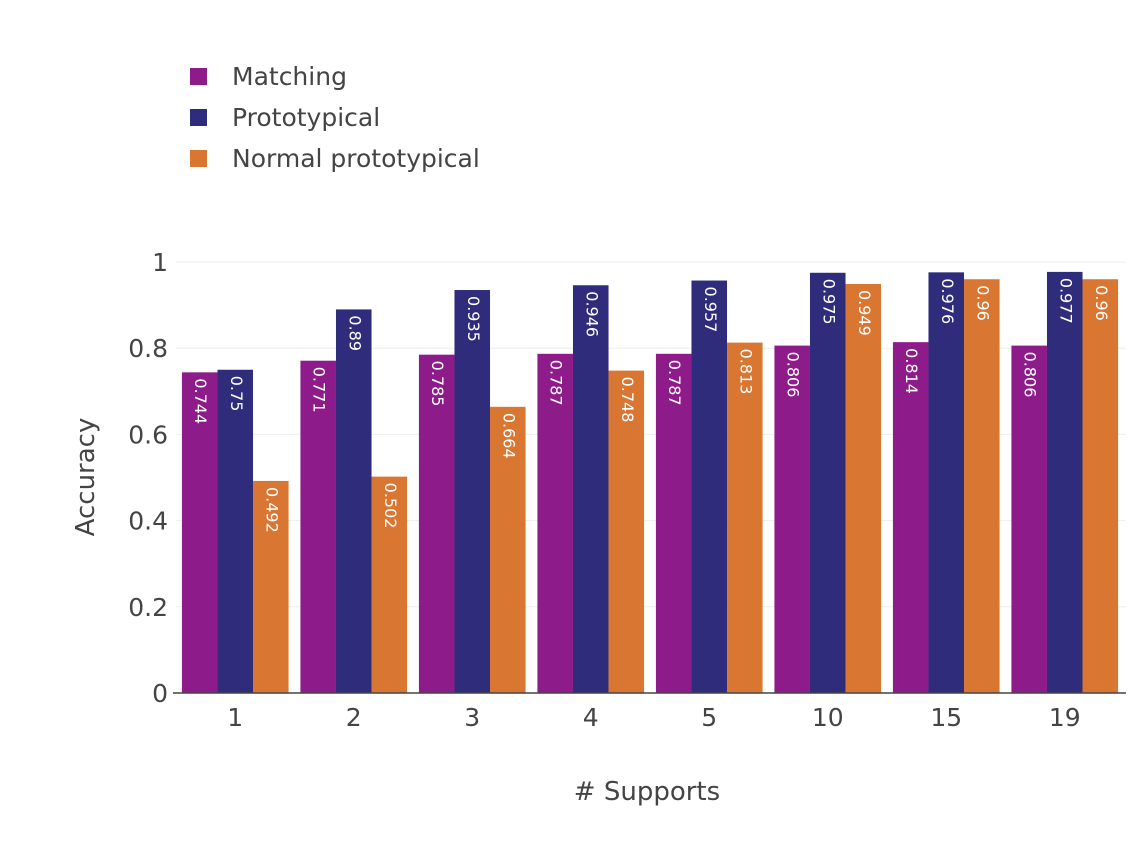 This screenshot has width=1136, height=847. What do you see at coordinates (148, 607) in the screenshot?
I see `y-tick-label: 0.2` at bounding box center [148, 607].